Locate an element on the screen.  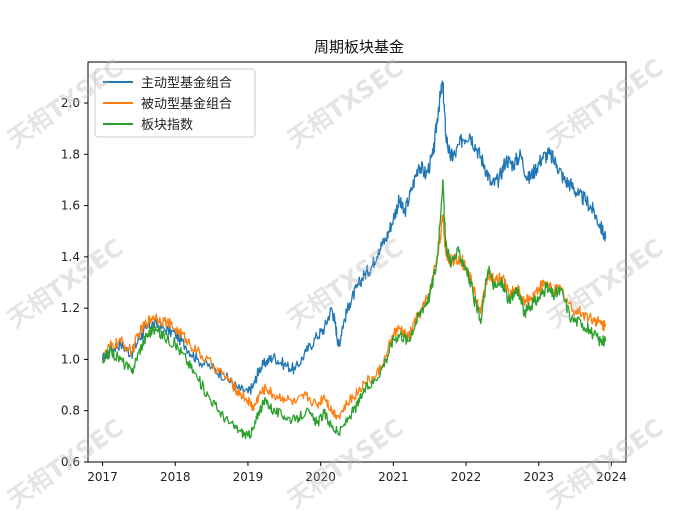
y-tick-label: 1.4 is located at coordinates (70, 257).